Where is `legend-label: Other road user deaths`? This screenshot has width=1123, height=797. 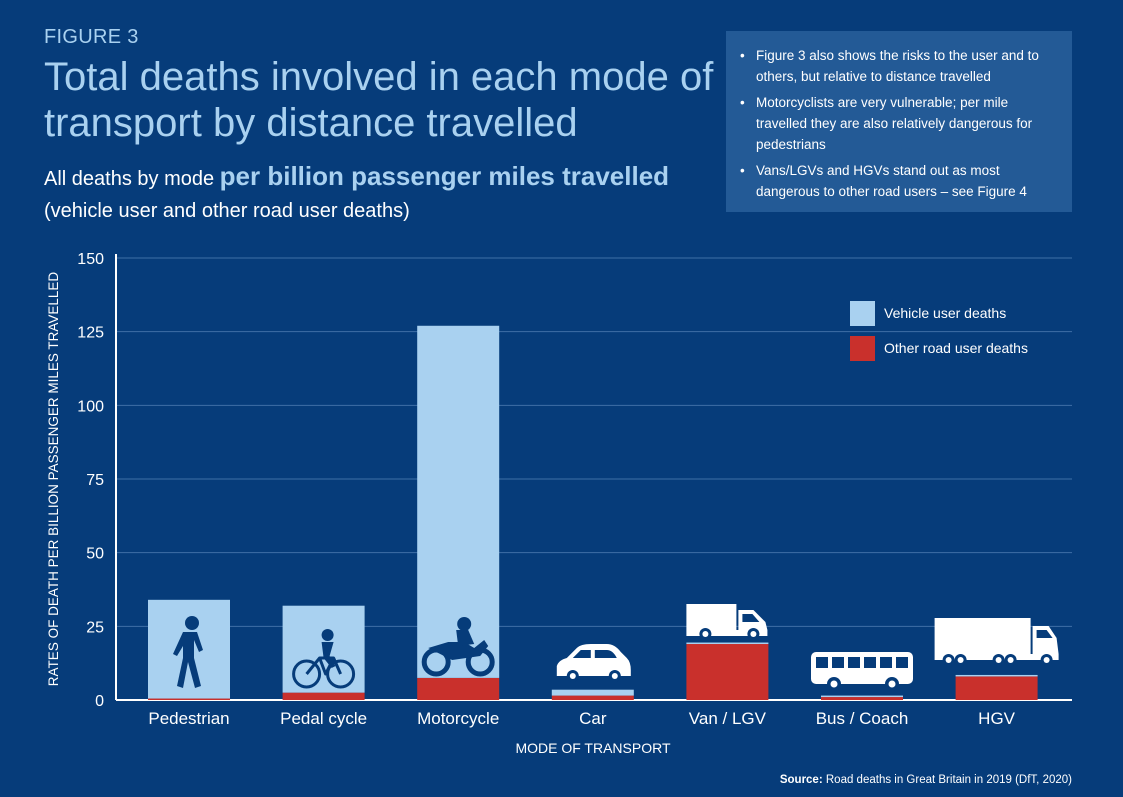
legend-label: Other road user deaths is located at coordinates (956, 348).